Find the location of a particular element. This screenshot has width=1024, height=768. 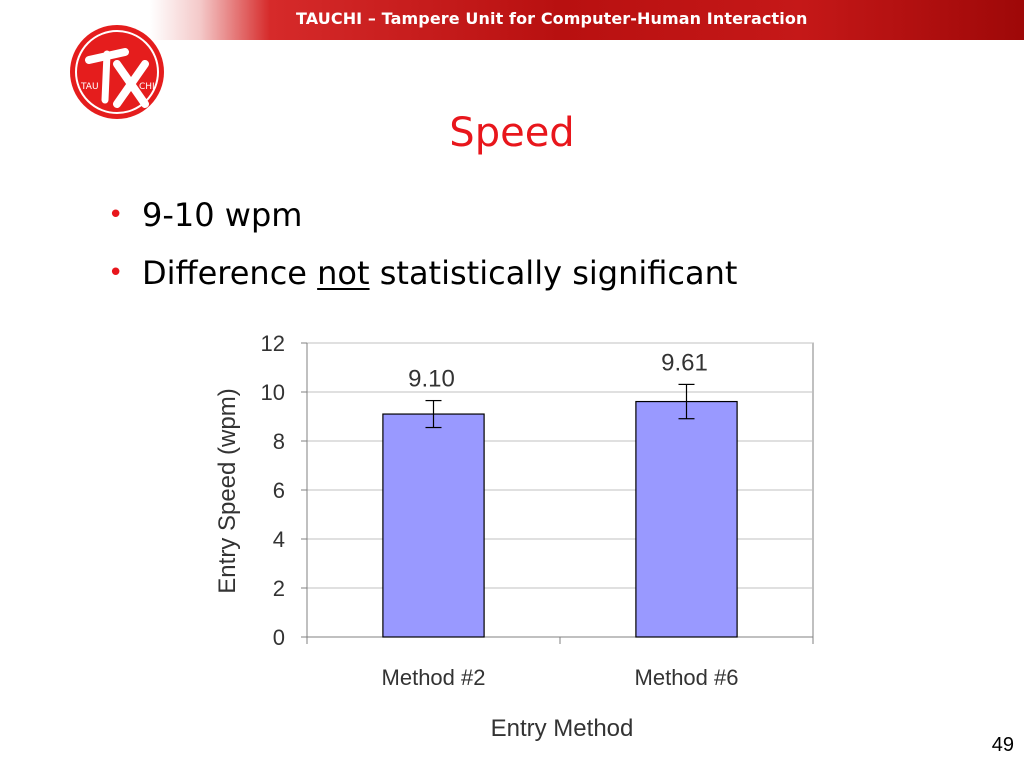

y-tick-label: 4 is located at coordinates (279, 539).